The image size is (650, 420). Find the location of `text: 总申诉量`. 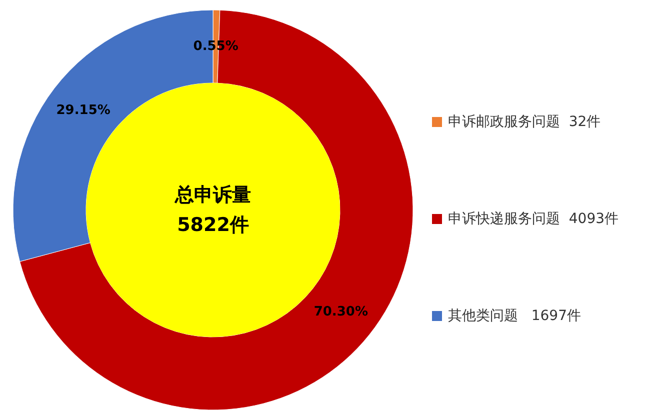

text: 总申诉量 is located at coordinates (212, 195).